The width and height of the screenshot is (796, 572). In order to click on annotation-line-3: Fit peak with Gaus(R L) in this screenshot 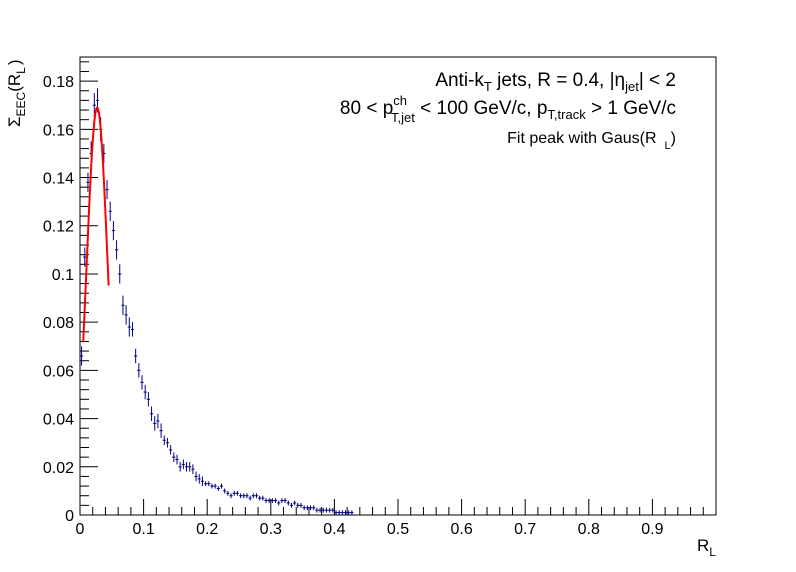, I will do `click(591, 141)`.